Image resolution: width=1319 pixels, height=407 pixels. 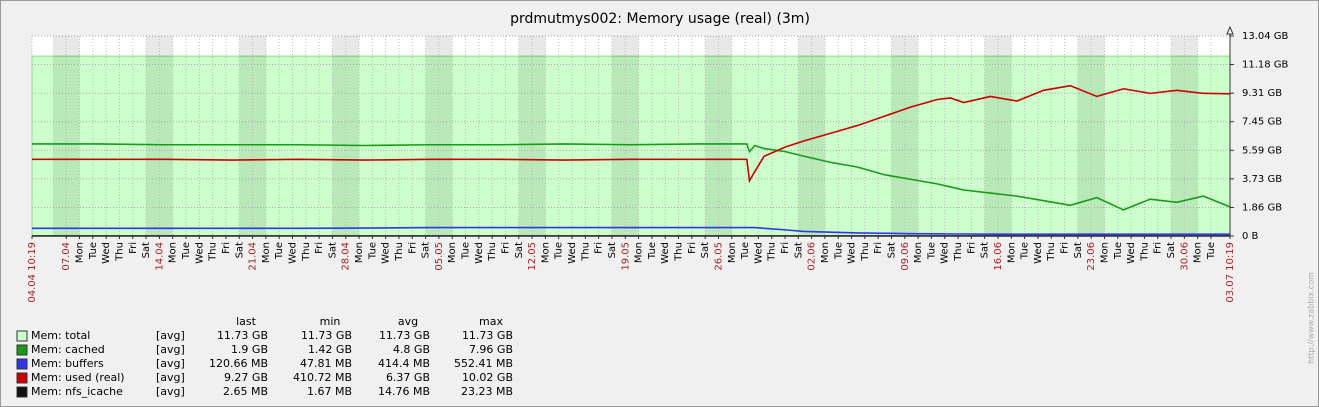 I want to click on legend-stat: 2.65 MB, so click(x=245, y=391).